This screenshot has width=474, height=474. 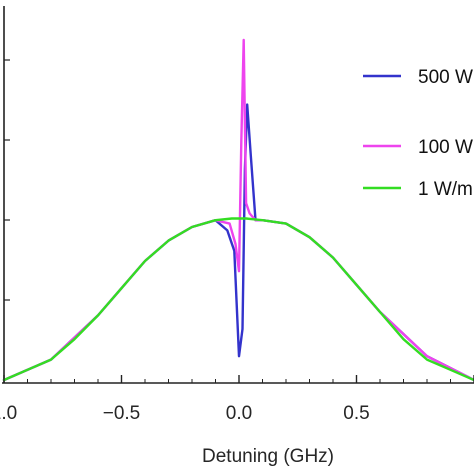 What do you see at coordinates (239, 413) in the screenshot?
I see `x-tick-label: 0.0` at bounding box center [239, 413].